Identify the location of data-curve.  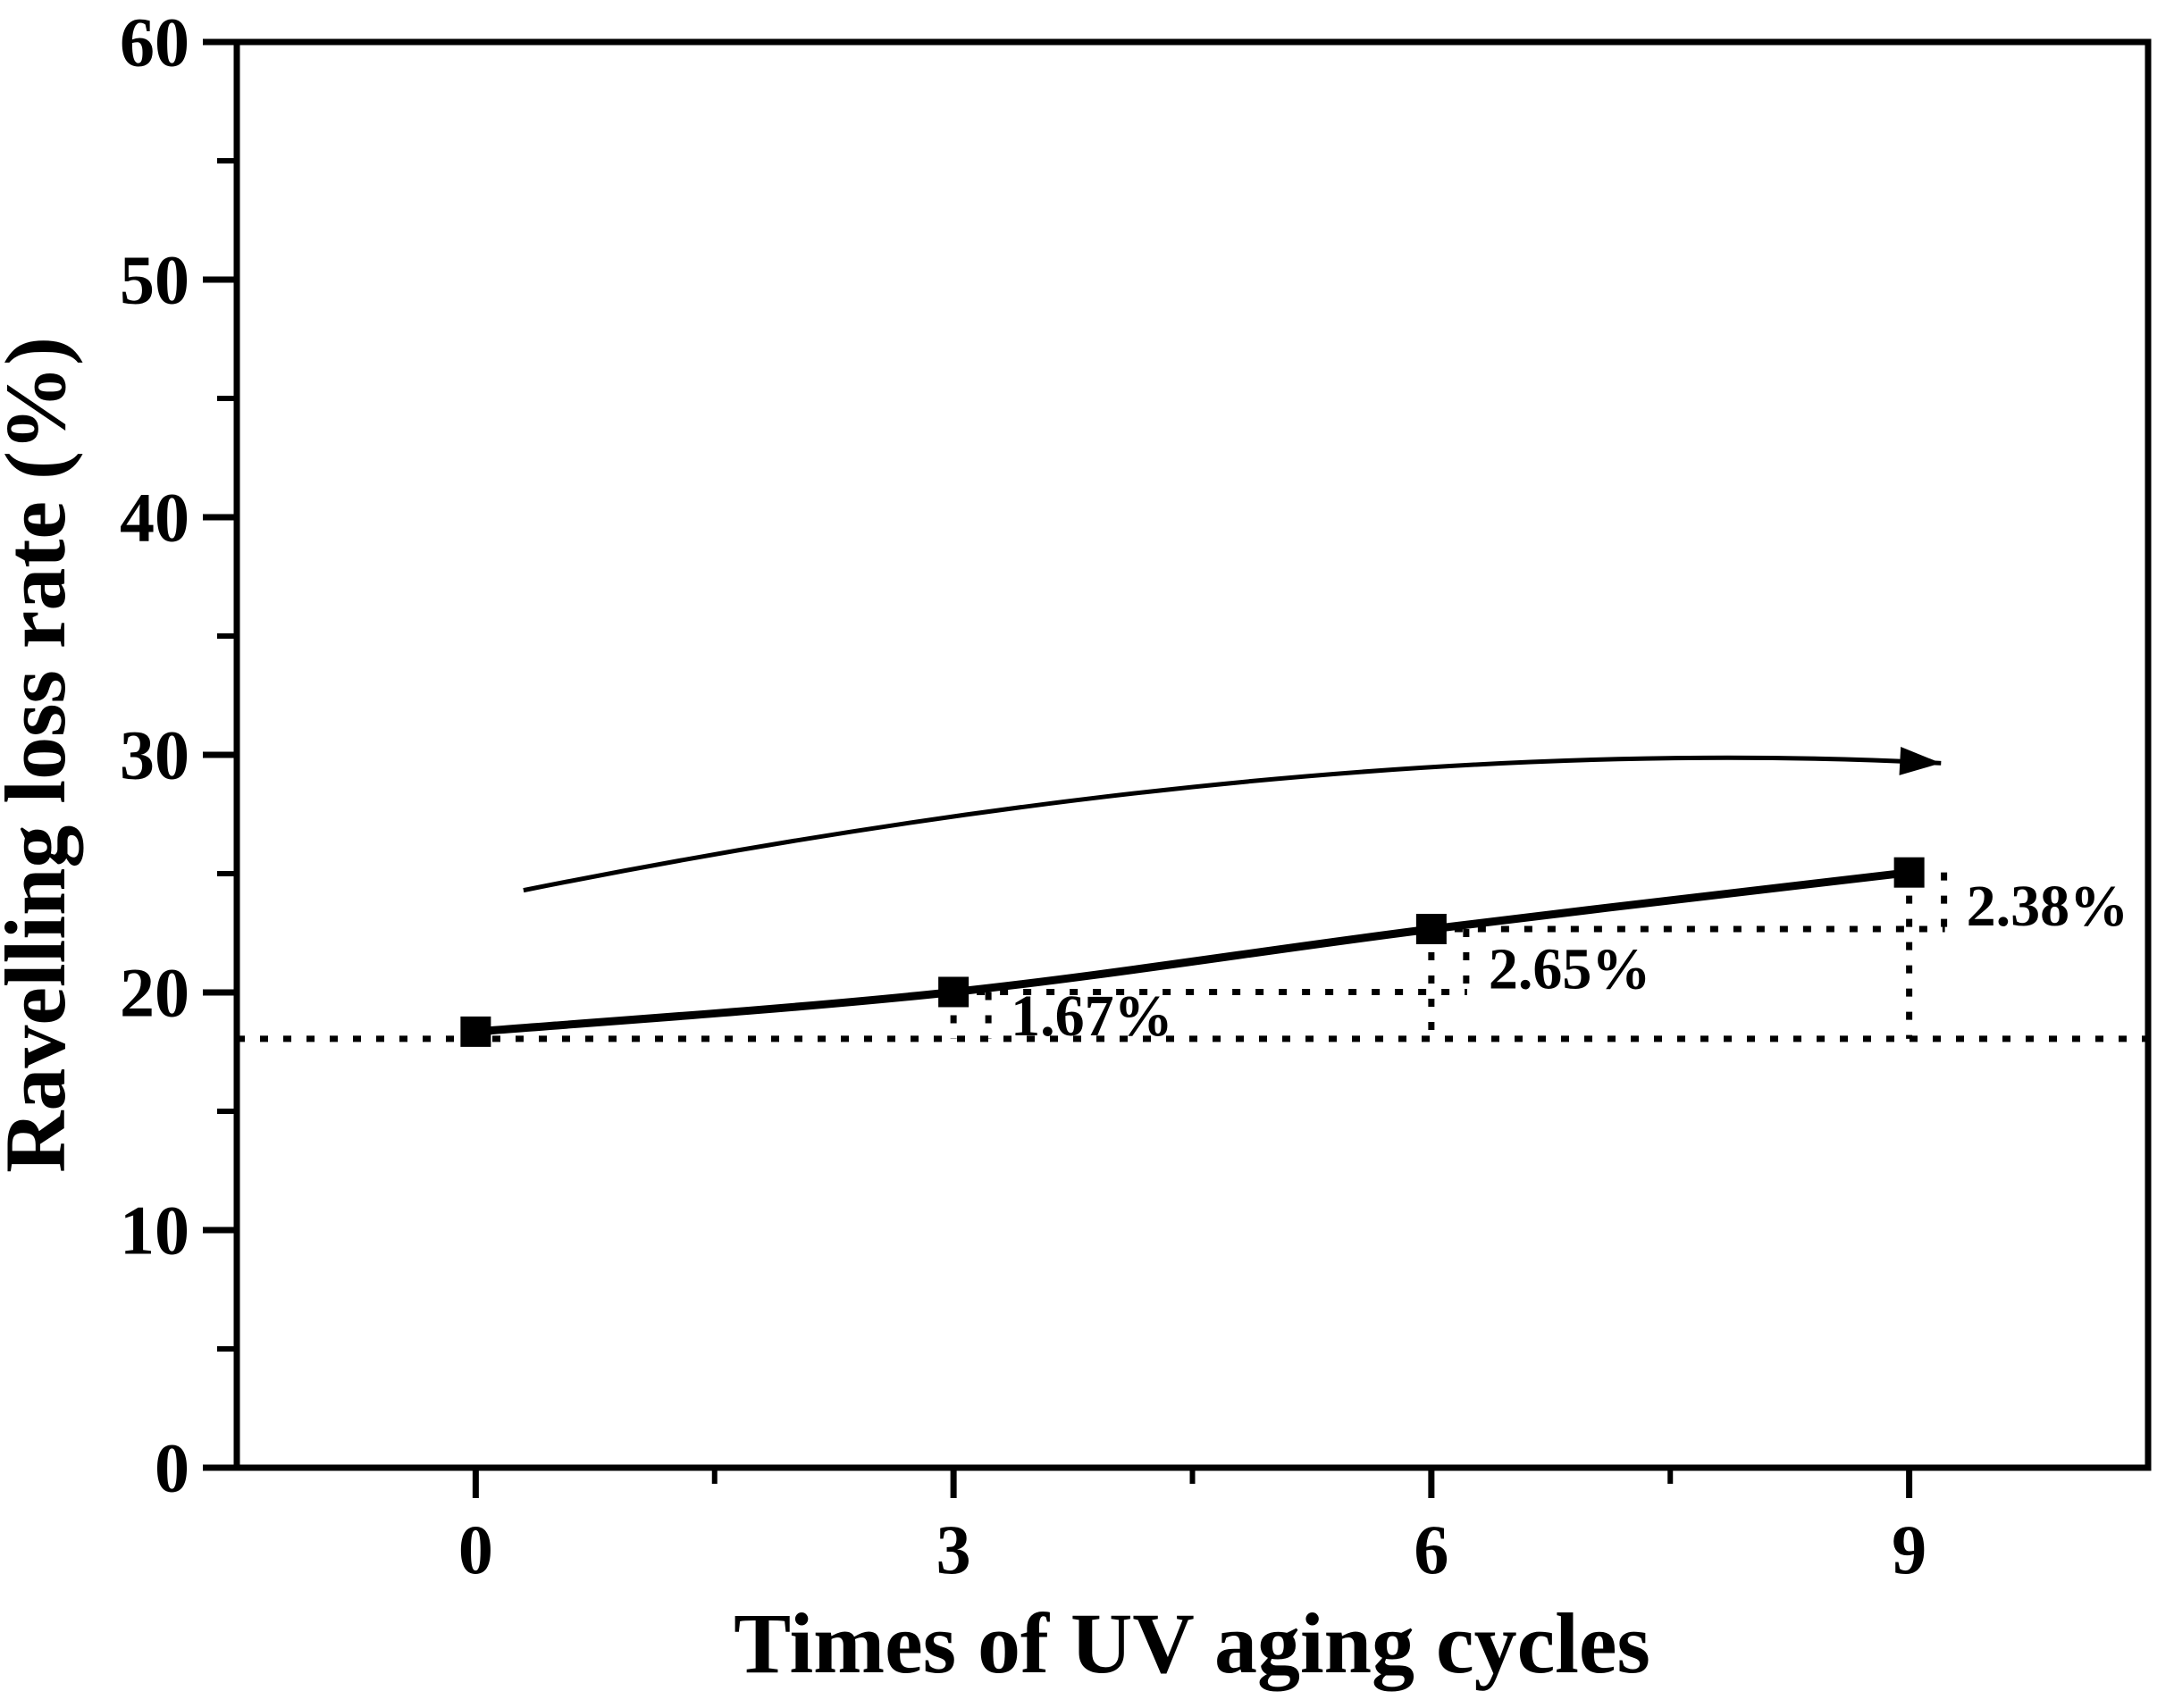
(1193, 952).